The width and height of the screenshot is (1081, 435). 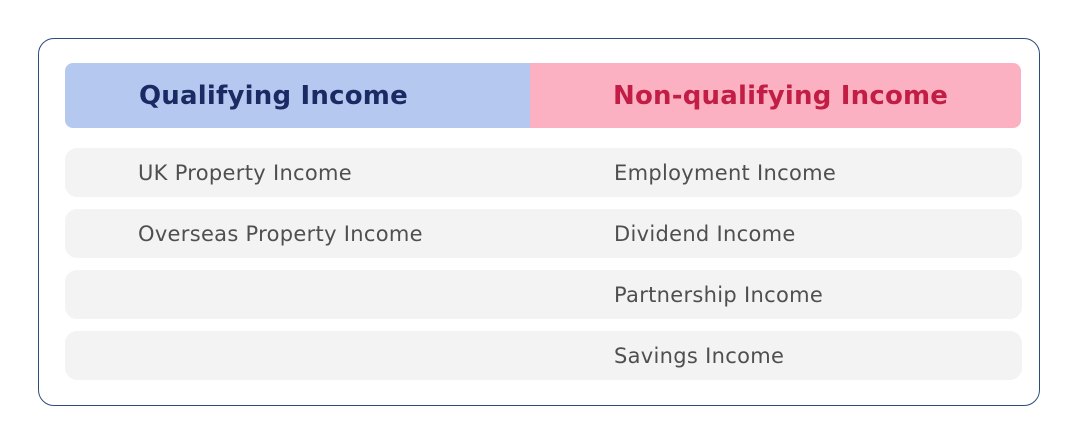 I want to click on table-row: Savings Income, so click(x=543, y=355).